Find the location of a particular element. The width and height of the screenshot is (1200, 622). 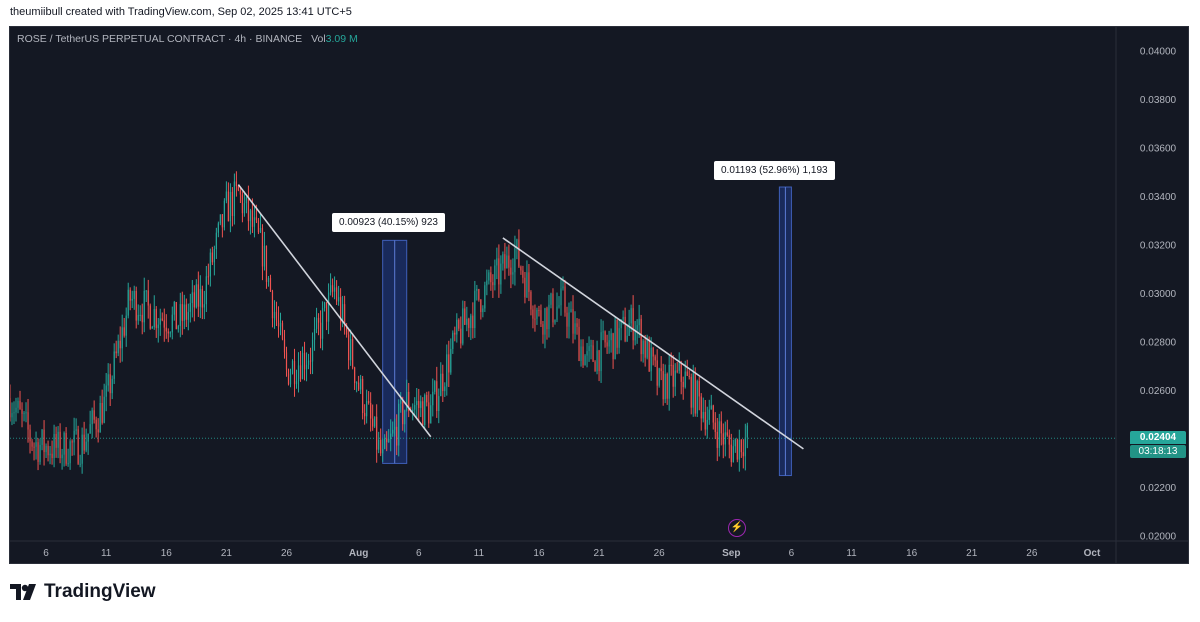

x-tick-label: 26 is located at coordinates (1032, 553).